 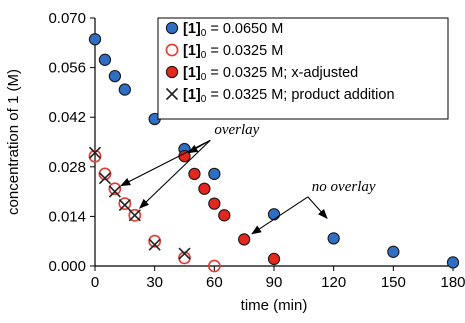 I want to click on x-tick-label: 60, so click(x=214, y=282).